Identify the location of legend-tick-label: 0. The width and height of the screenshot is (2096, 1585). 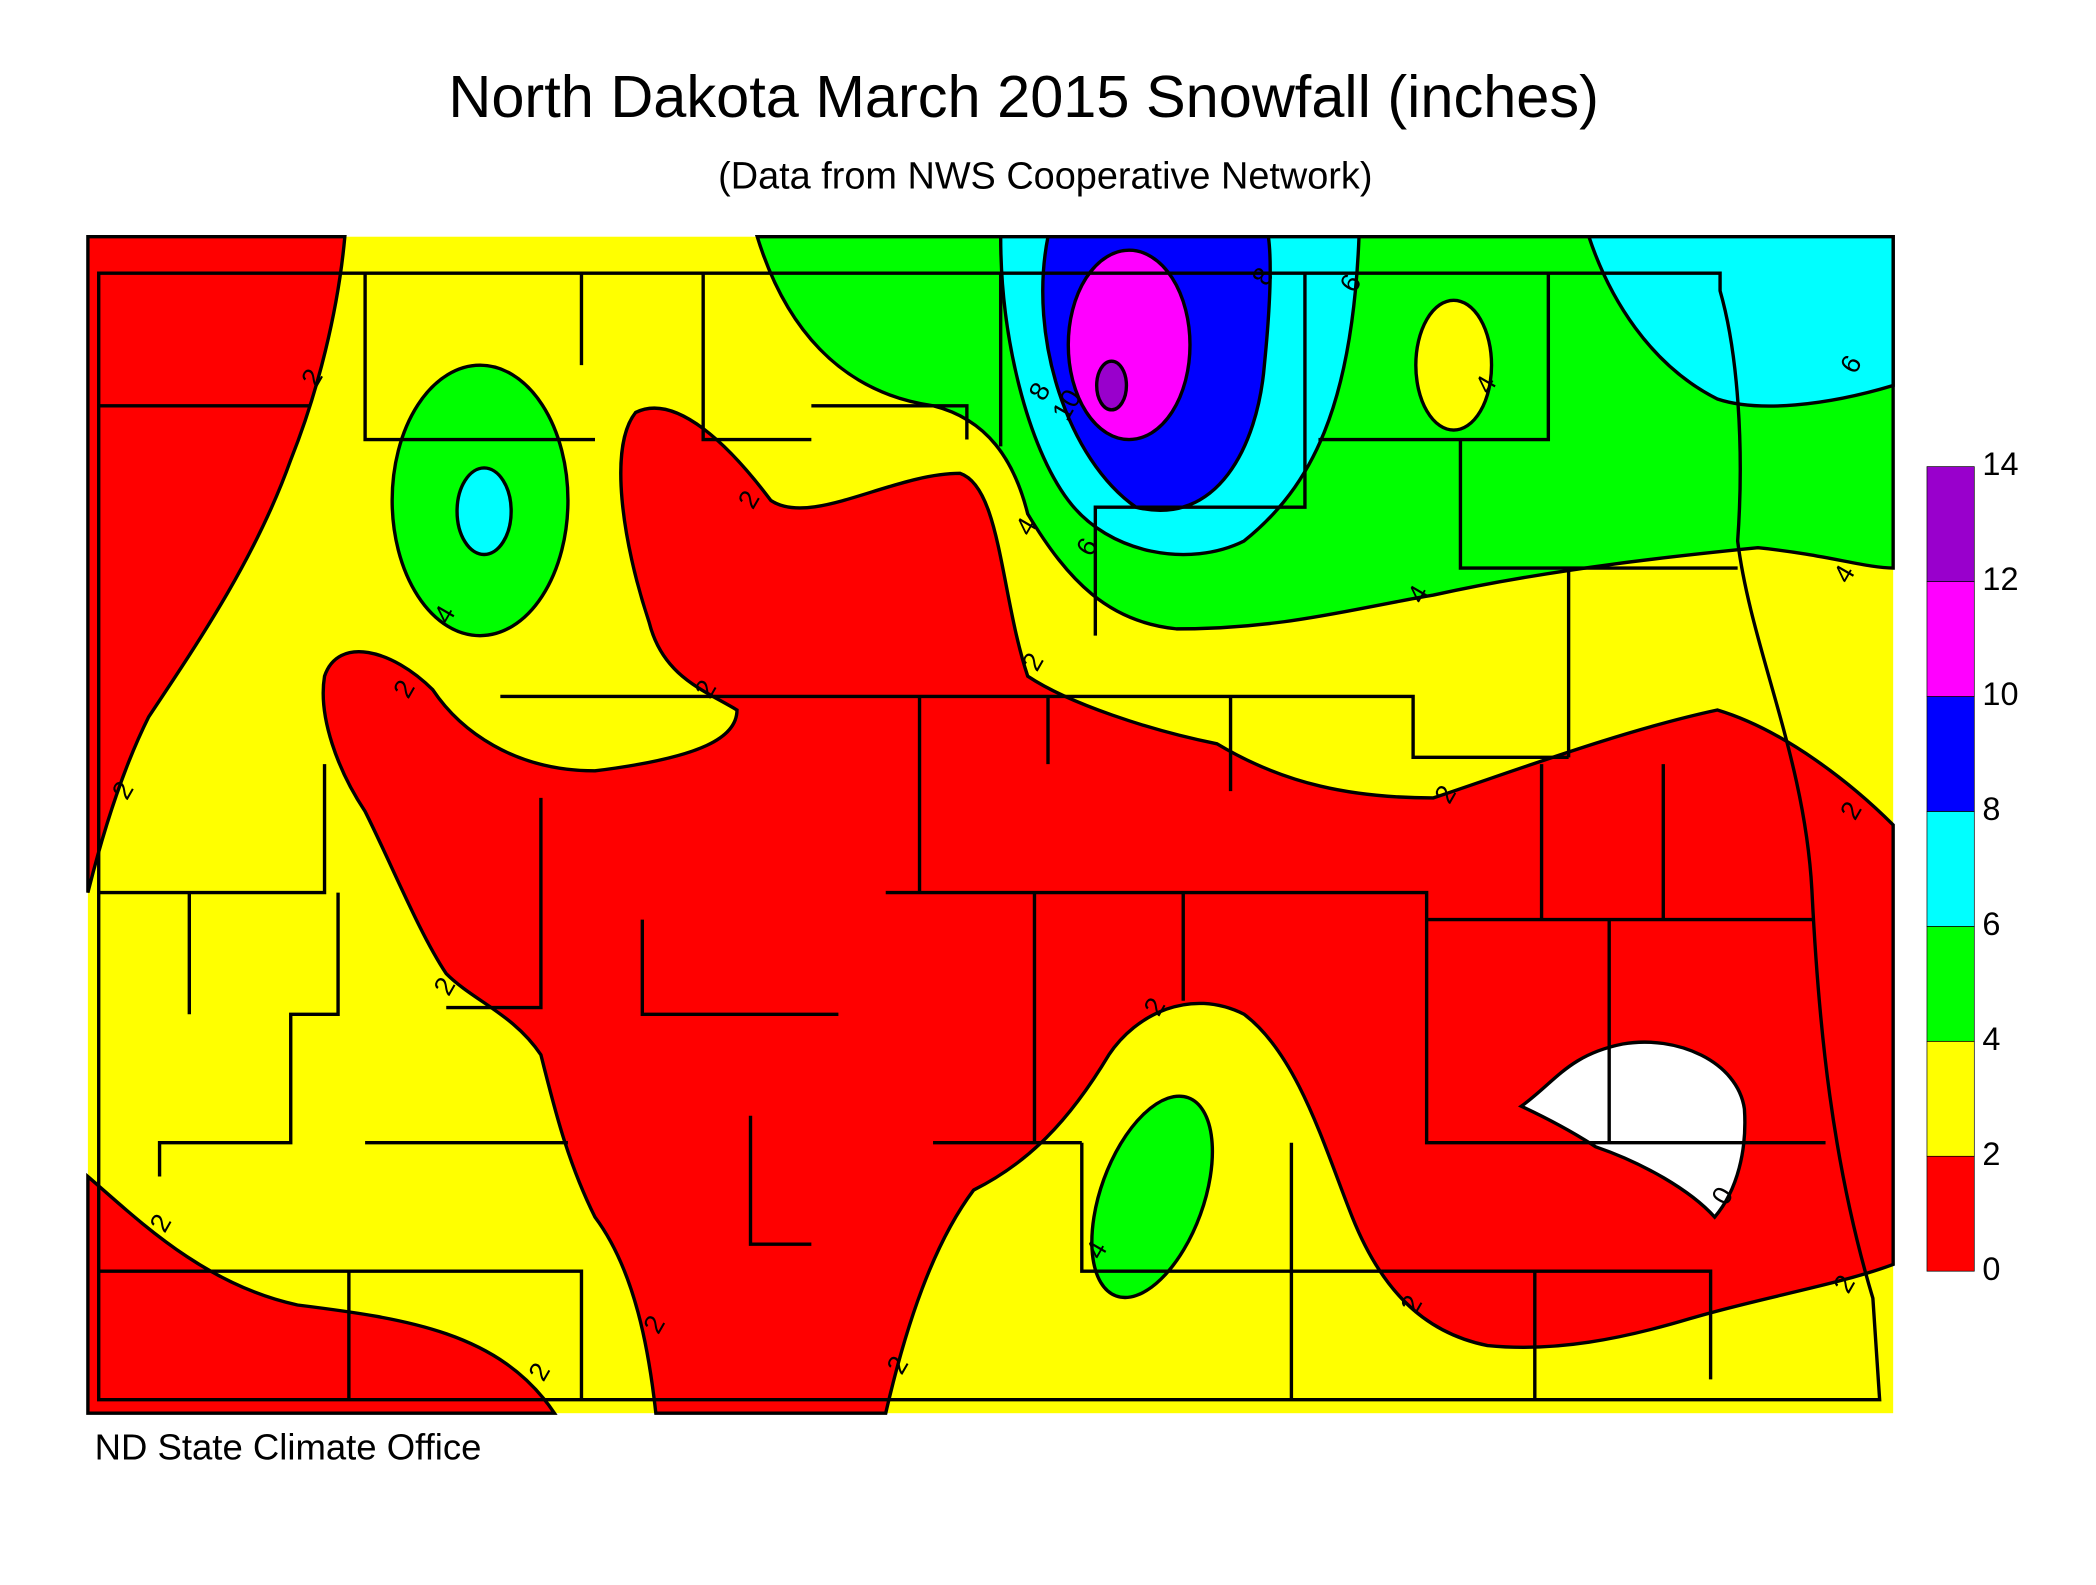
(1991, 1269).